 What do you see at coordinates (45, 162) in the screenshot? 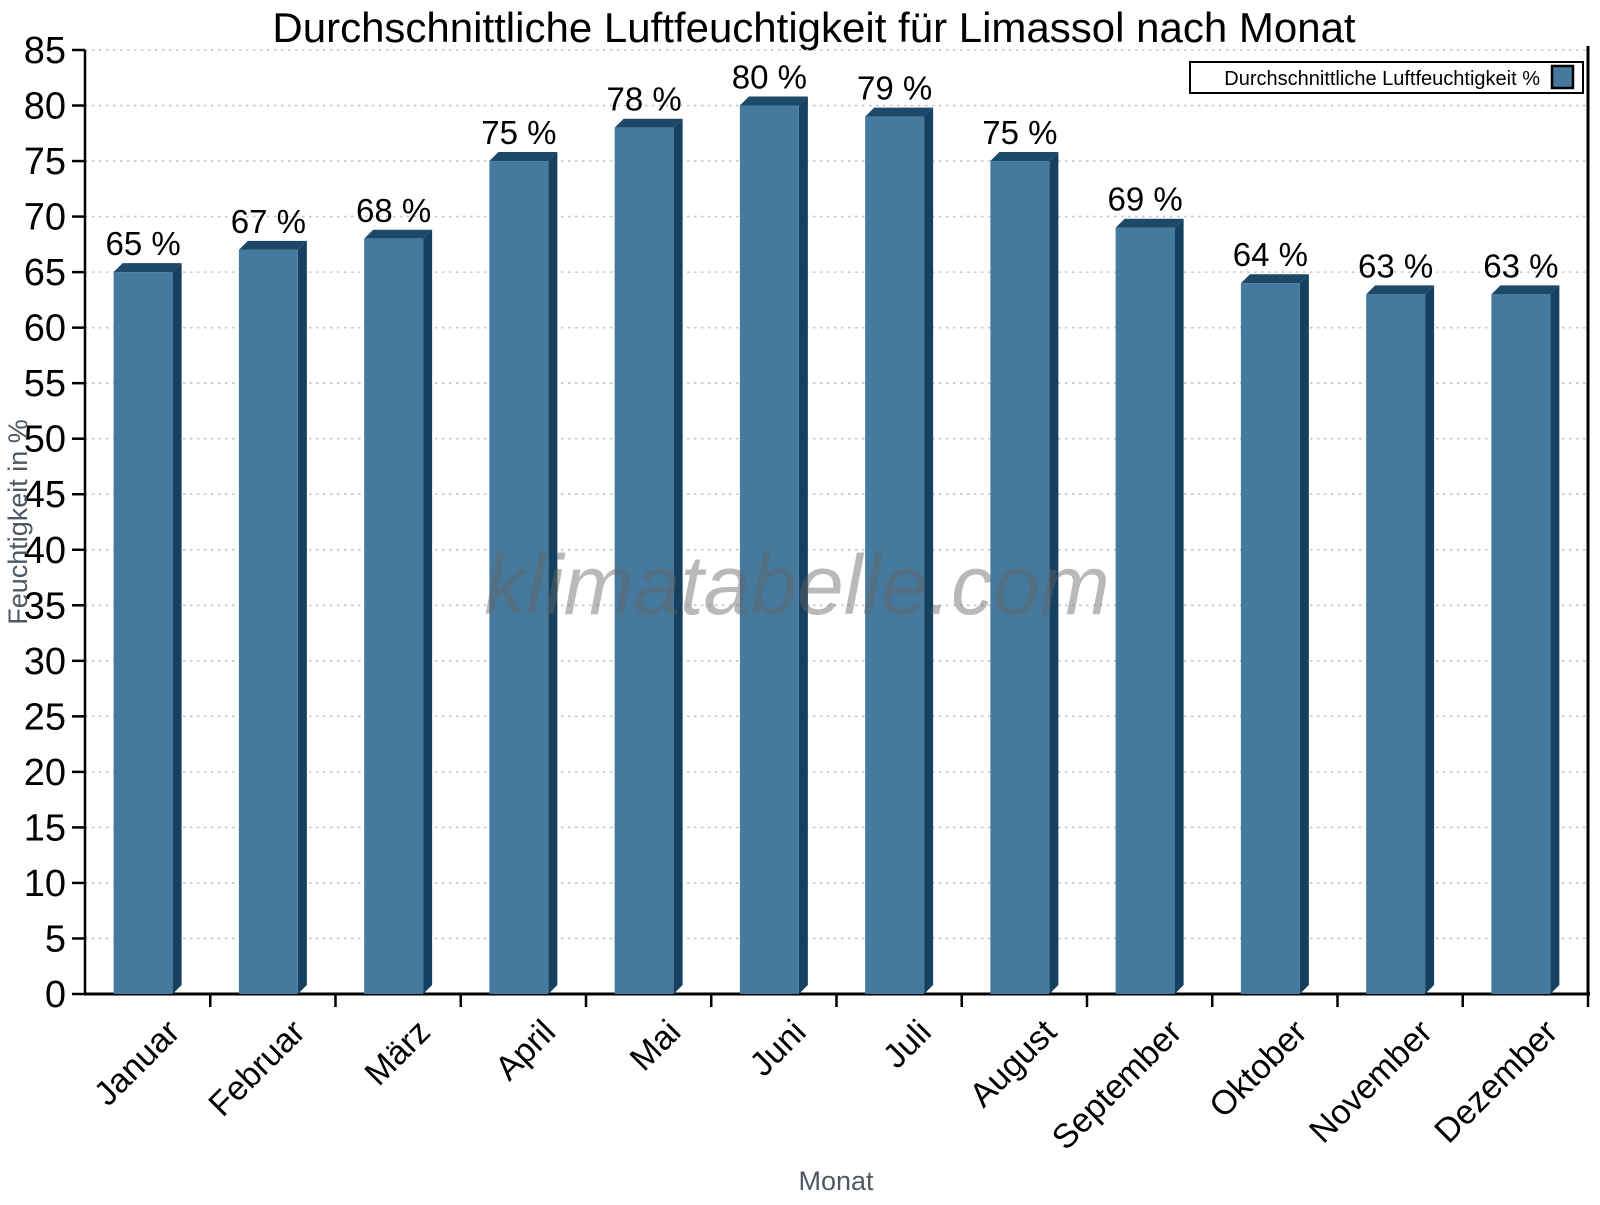
I see `y-tick-label-75: 75` at bounding box center [45, 162].